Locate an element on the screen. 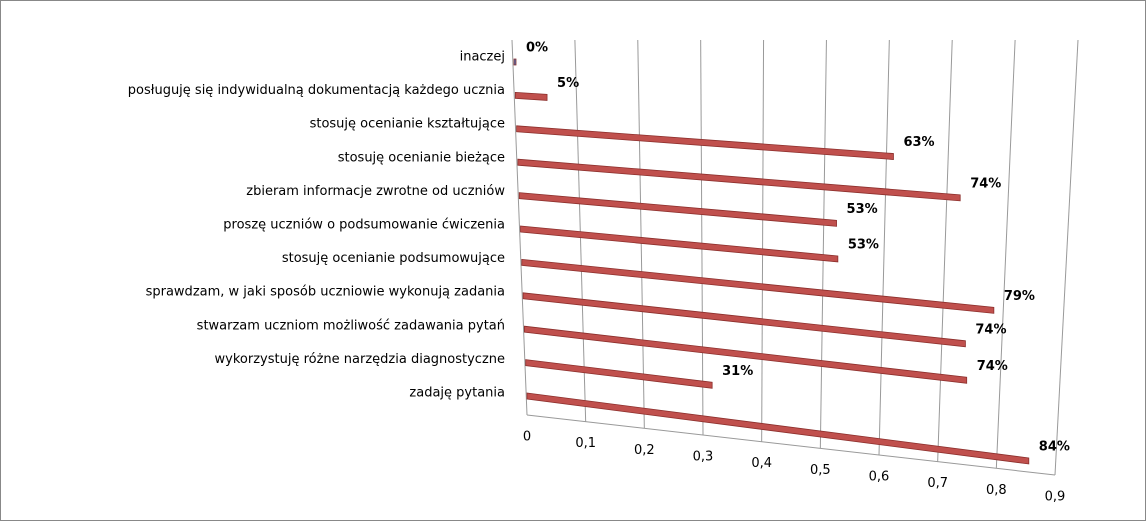 Image resolution: width=1146 pixels, height=521 pixels. category-label: inaczej is located at coordinates (482, 57).